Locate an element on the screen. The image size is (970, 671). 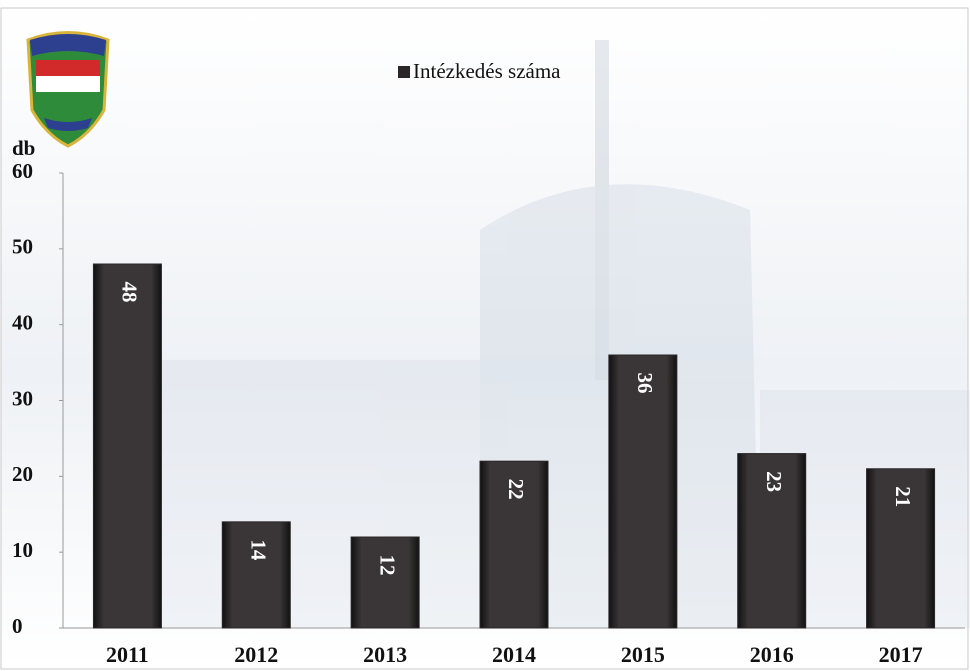
value-label: 36 is located at coordinates (645, 383).